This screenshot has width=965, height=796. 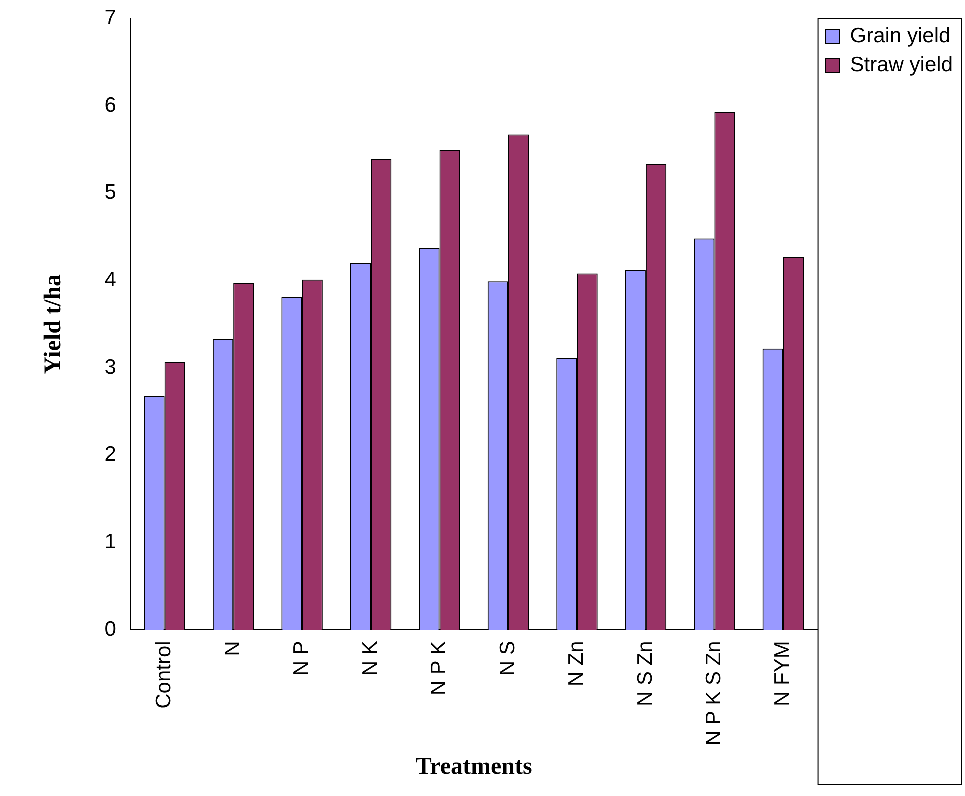 What do you see at coordinates (110, 454) in the screenshot?
I see `y-tick-label: 2` at bounding box center [110, 454].